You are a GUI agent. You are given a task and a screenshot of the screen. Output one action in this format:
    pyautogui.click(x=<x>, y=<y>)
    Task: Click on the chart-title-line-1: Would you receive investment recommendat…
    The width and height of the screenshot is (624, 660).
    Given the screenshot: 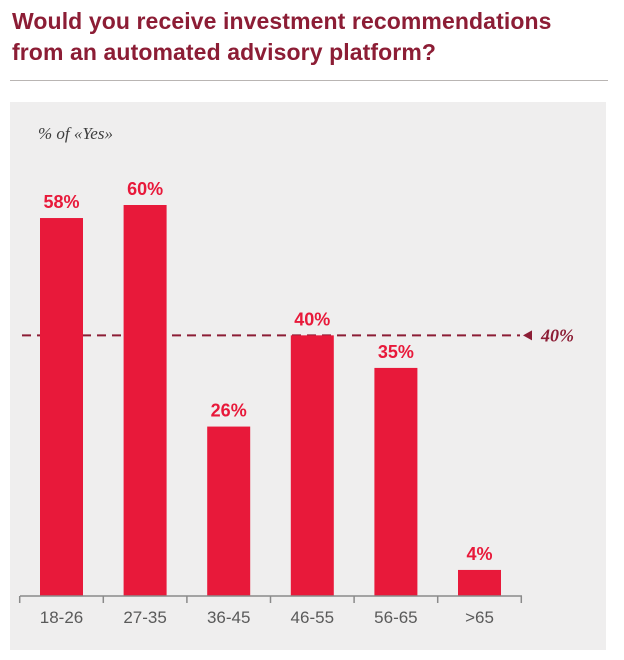 What is the action you would take?
    pyautogui.click(x=282, y=21)
    